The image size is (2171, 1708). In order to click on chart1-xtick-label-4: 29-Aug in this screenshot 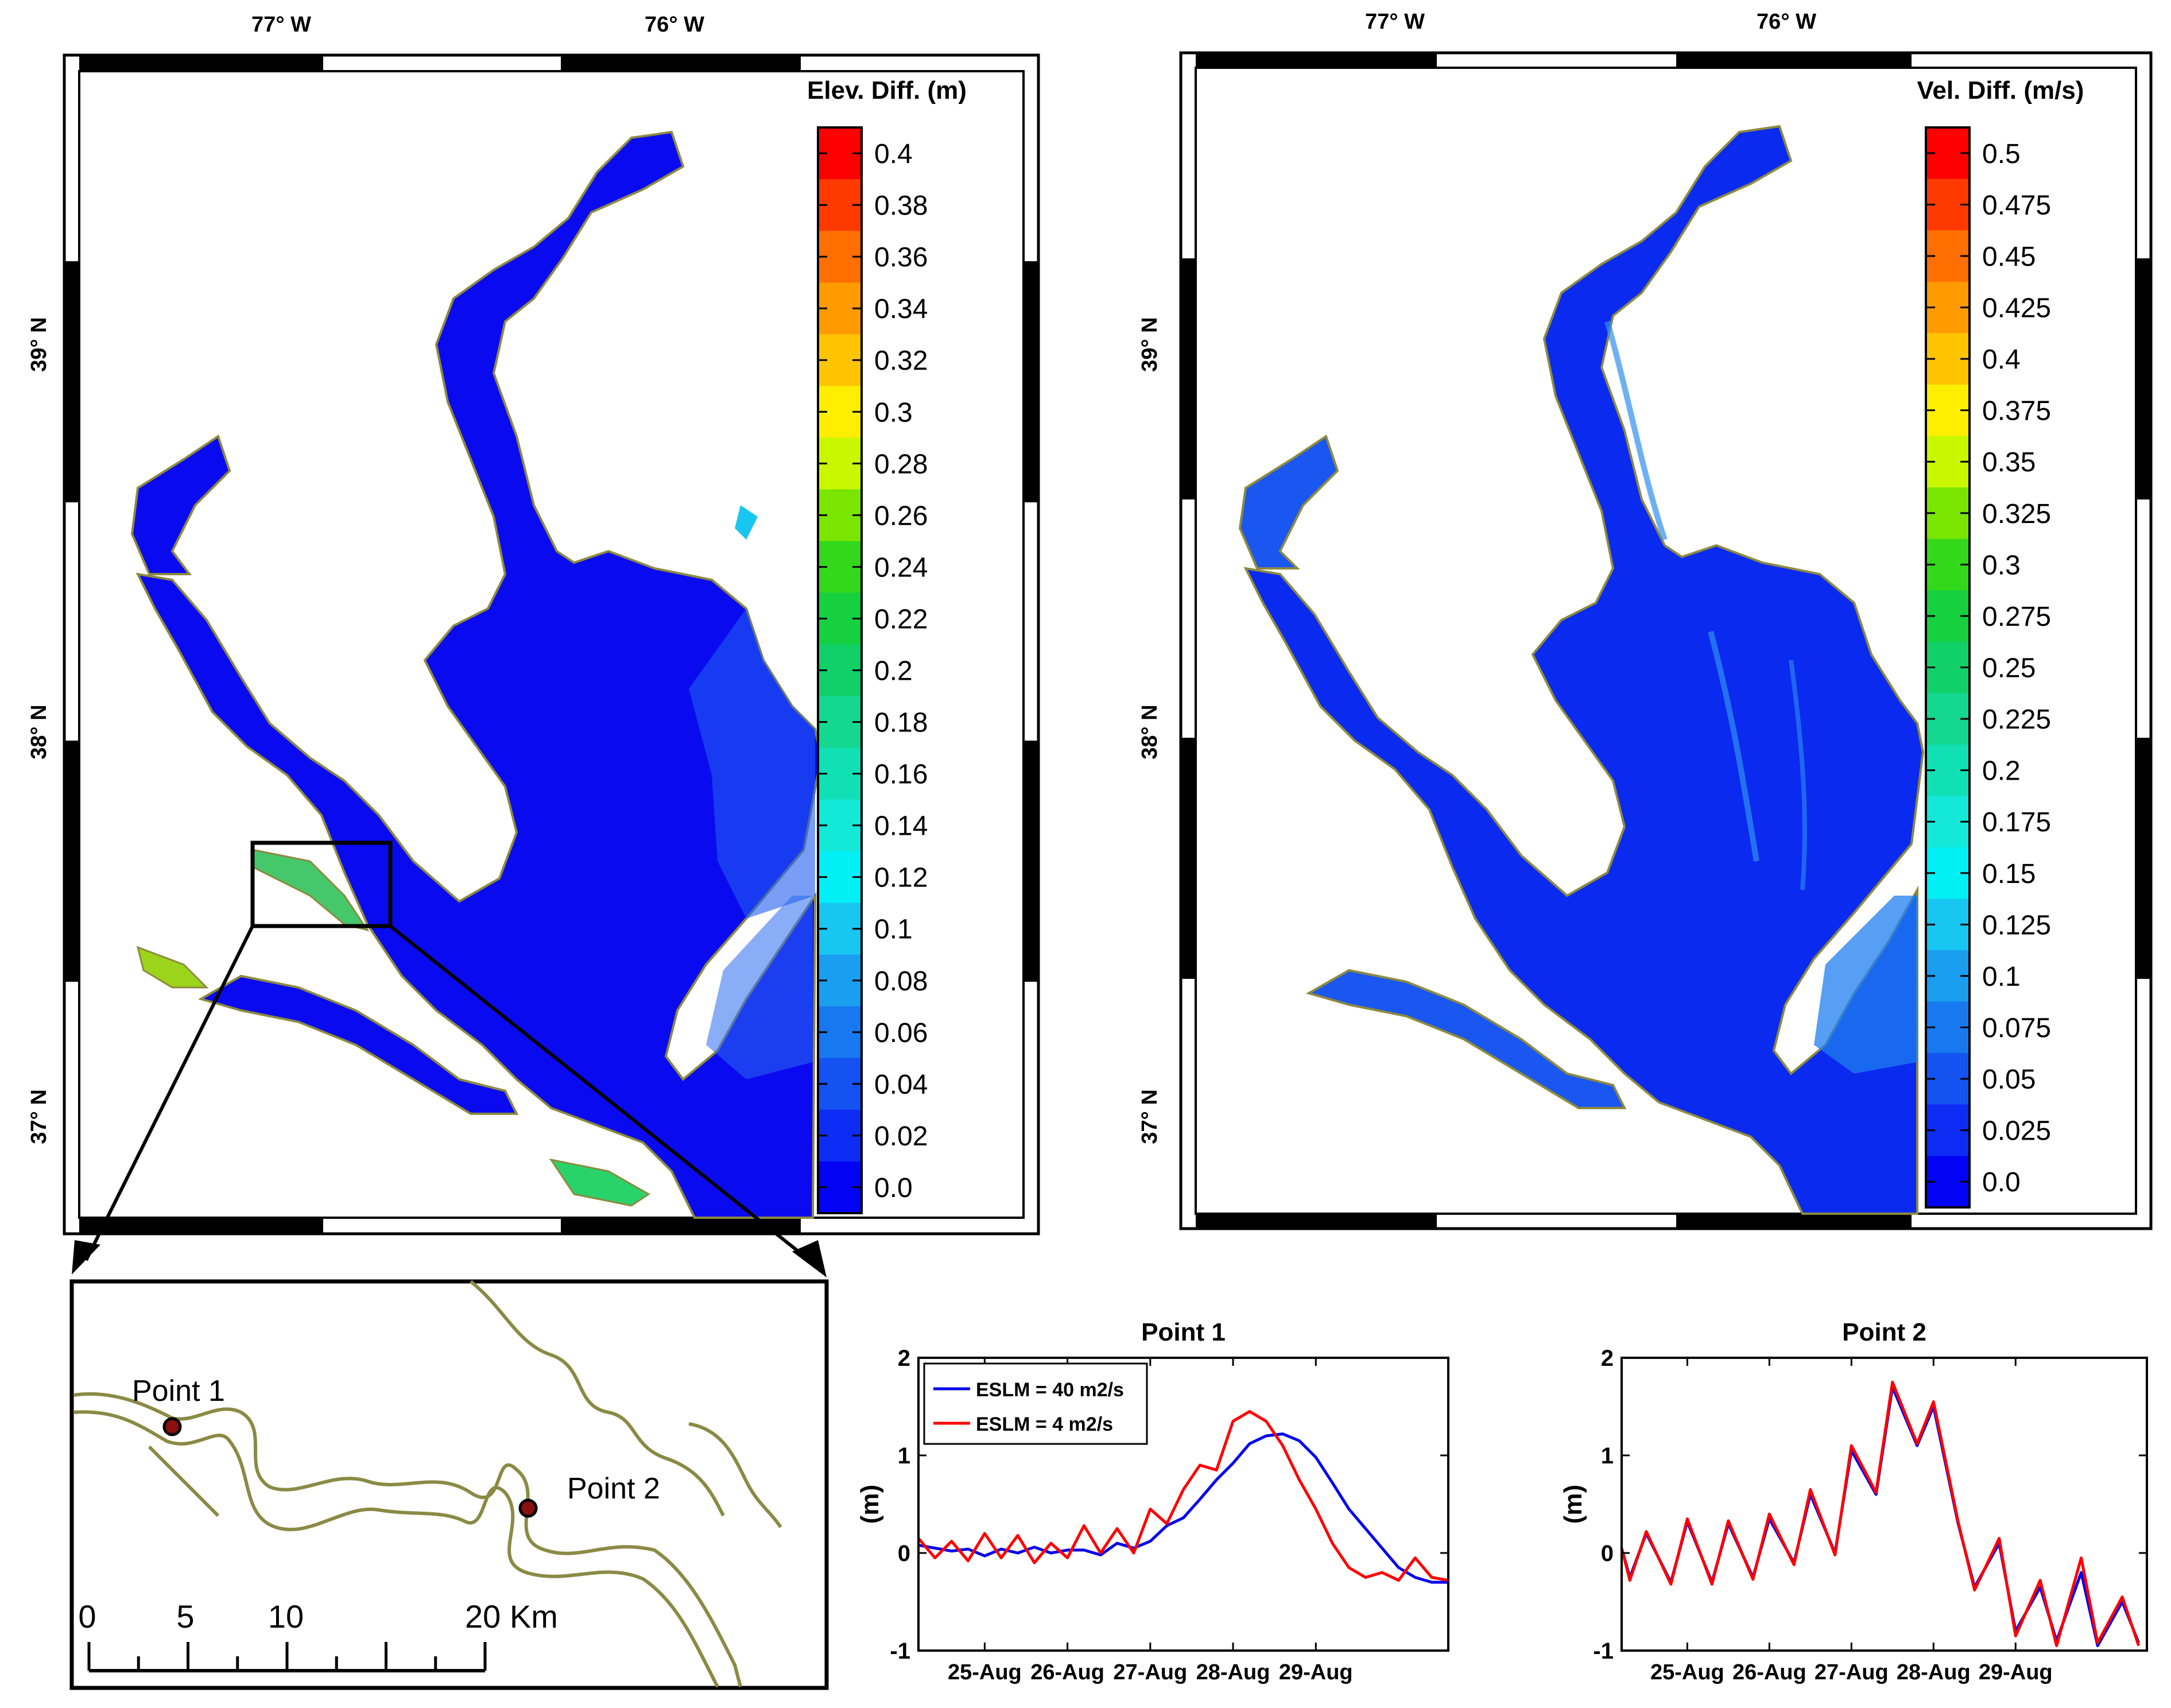, I will do `click(1316, 1672)`.